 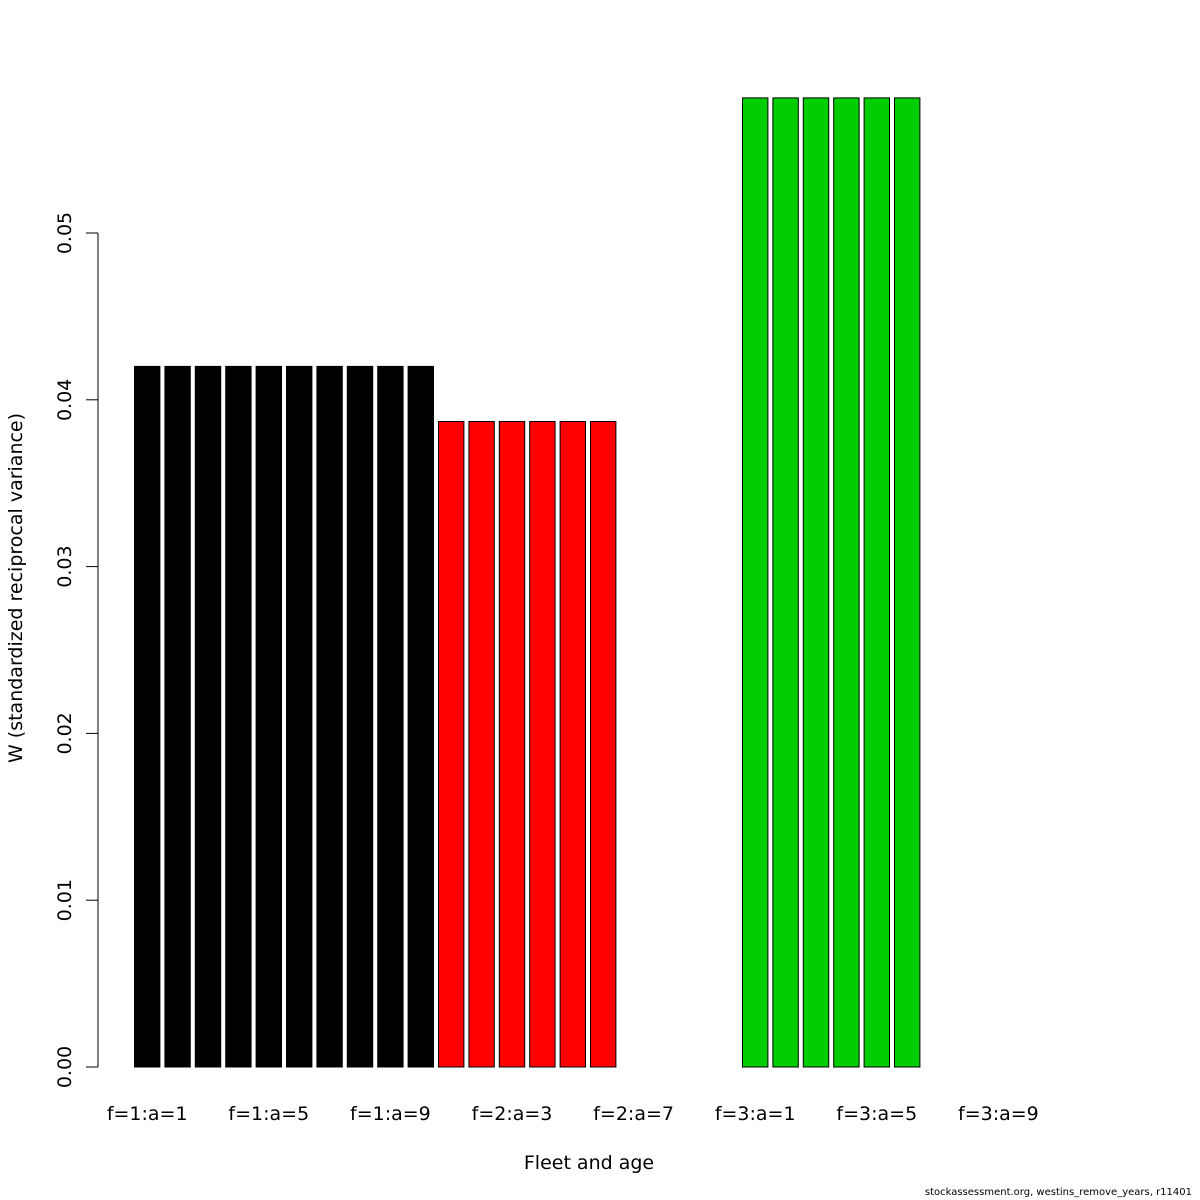 What do you see at coordinates (876, 1114) in the screenshot?
I see `x-tick-label: f=3:a=5` at bounding box center [876, 1114].